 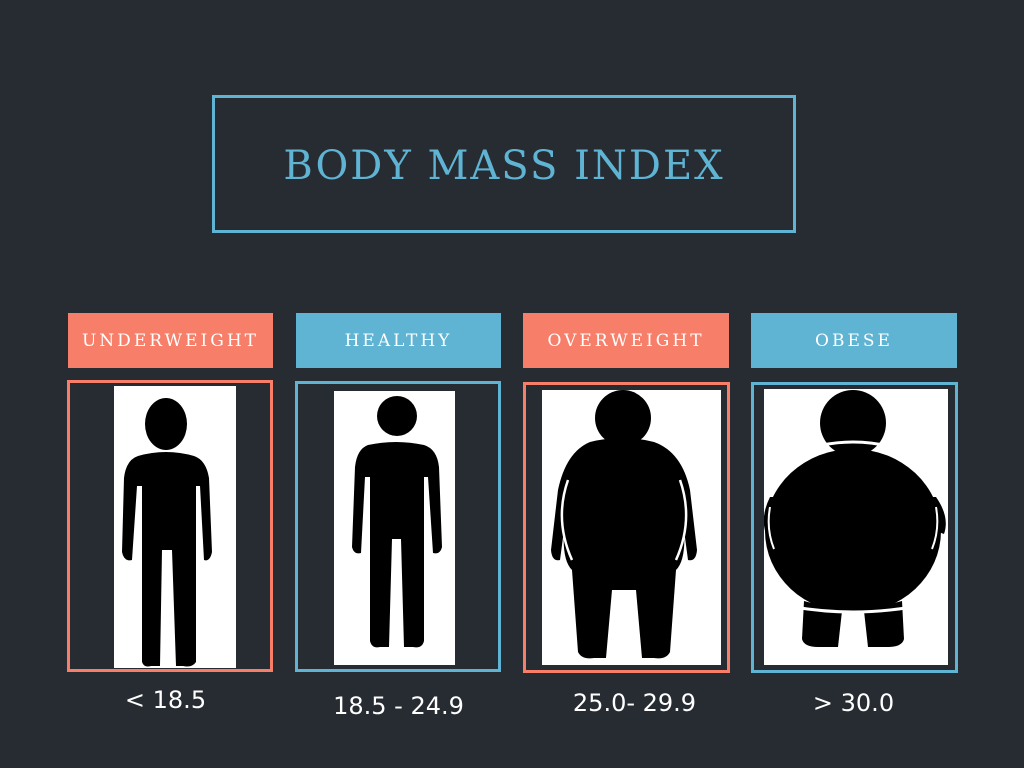 I want to click on bmi-range-overweight: 25.0- 29.9, so click(x=634, y=703).